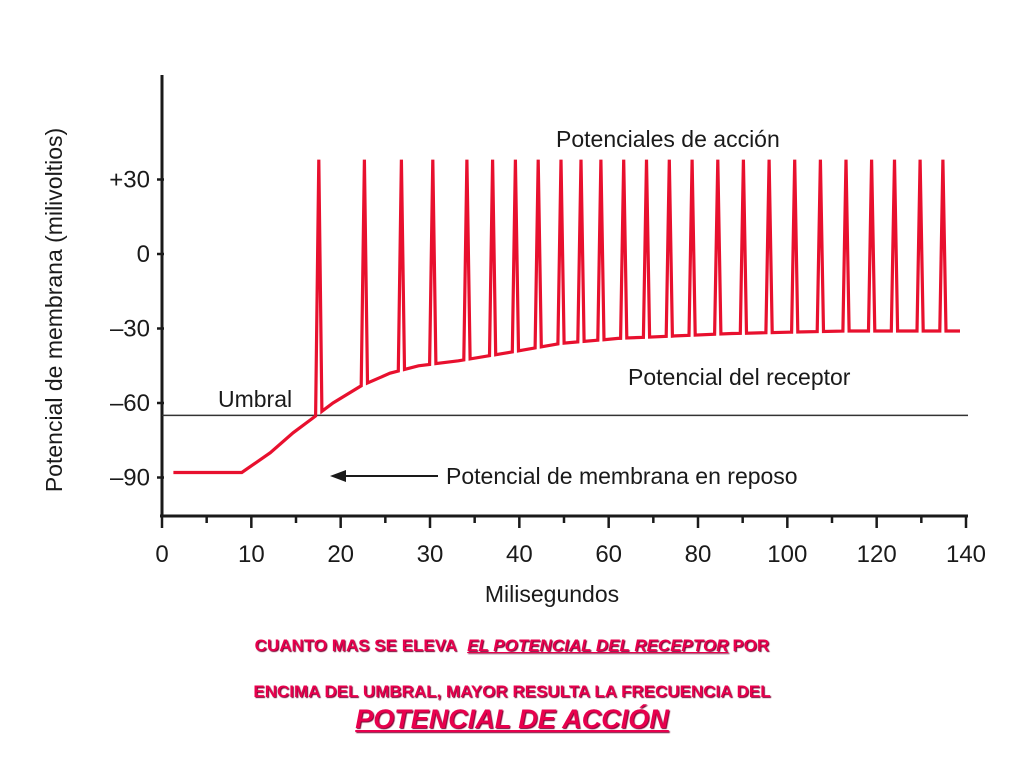 The image size is (1024, 768). What do you see at coordinates (430, 554) in the screenshot?
I see `x-tick-label: 30` at bounding box center [430, 554].